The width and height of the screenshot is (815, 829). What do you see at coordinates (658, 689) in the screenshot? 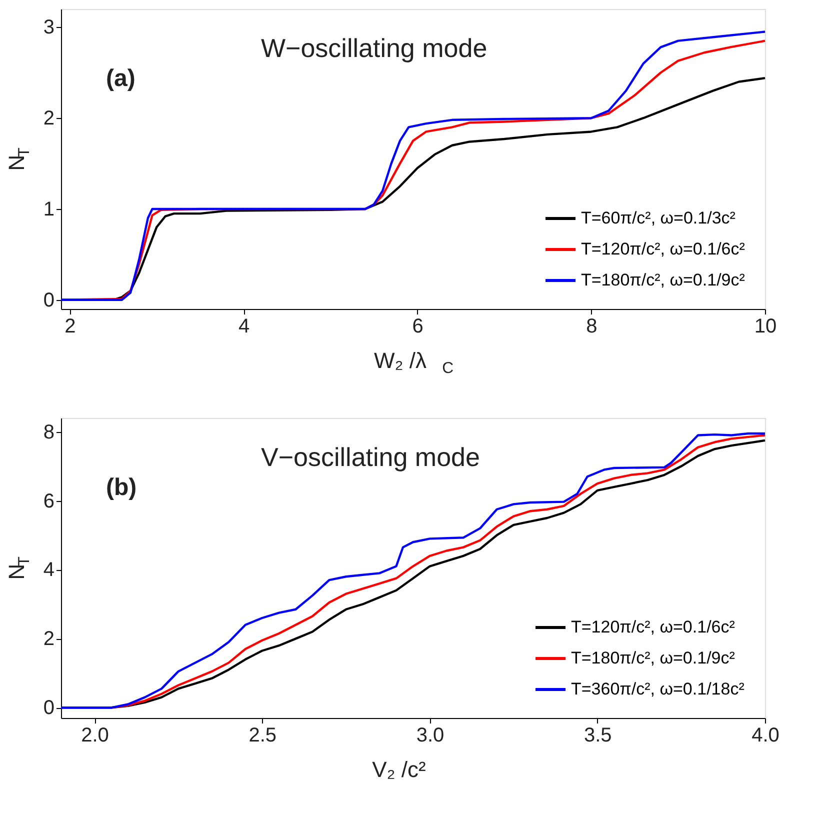
I see `legend-label: T=360π/c², ω=0.1/18c²` at bounding box center [658, 689].